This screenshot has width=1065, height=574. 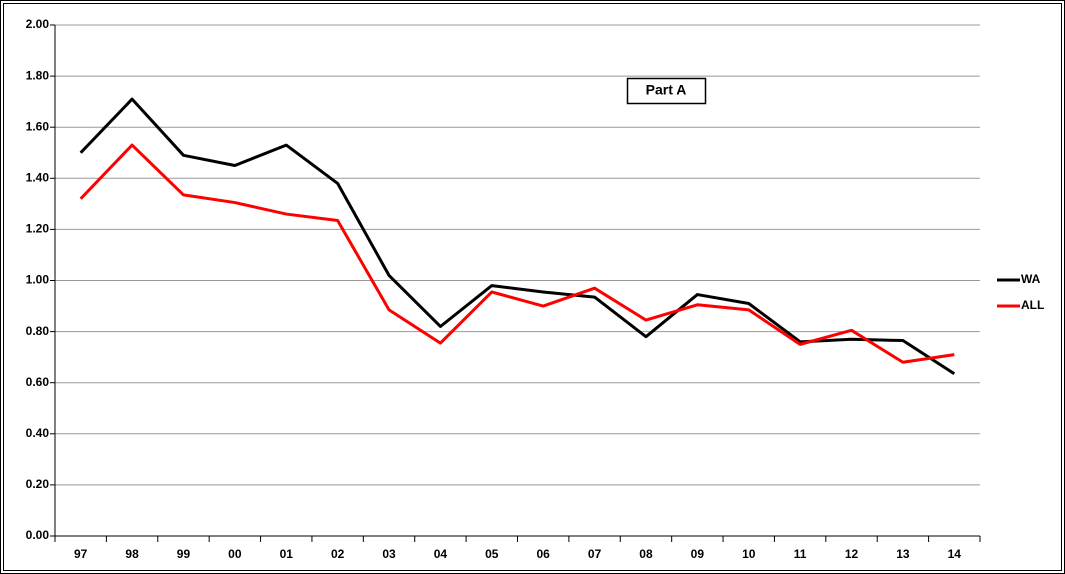 What do you see at coordinates (903, 554) in the screenshot?
I see `x-tick-label: 13` at bounding box center [903, 554].